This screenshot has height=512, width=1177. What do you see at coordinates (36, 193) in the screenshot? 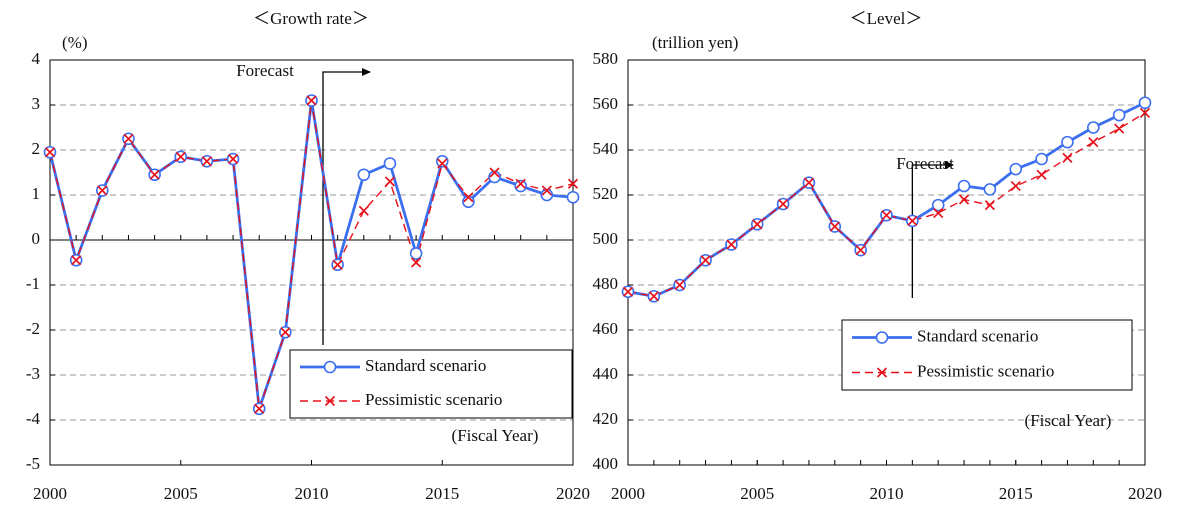
I see `y-tick-label: 1` at bounding box center [36, 193].